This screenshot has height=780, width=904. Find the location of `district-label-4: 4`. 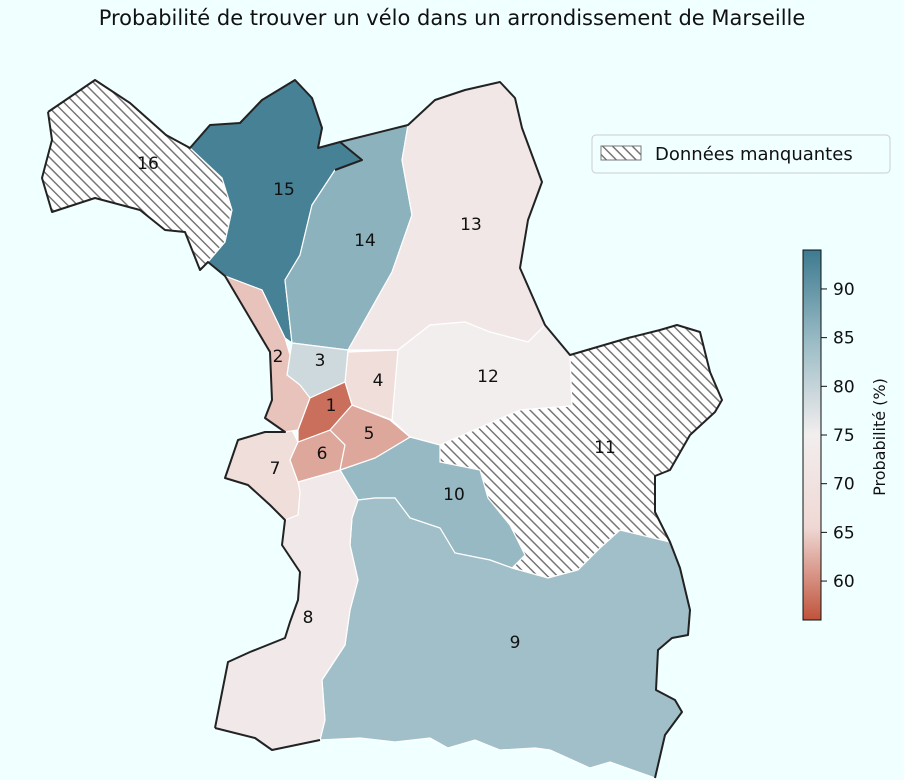

district-label-4: 4 is located at coordinates (378, 381).